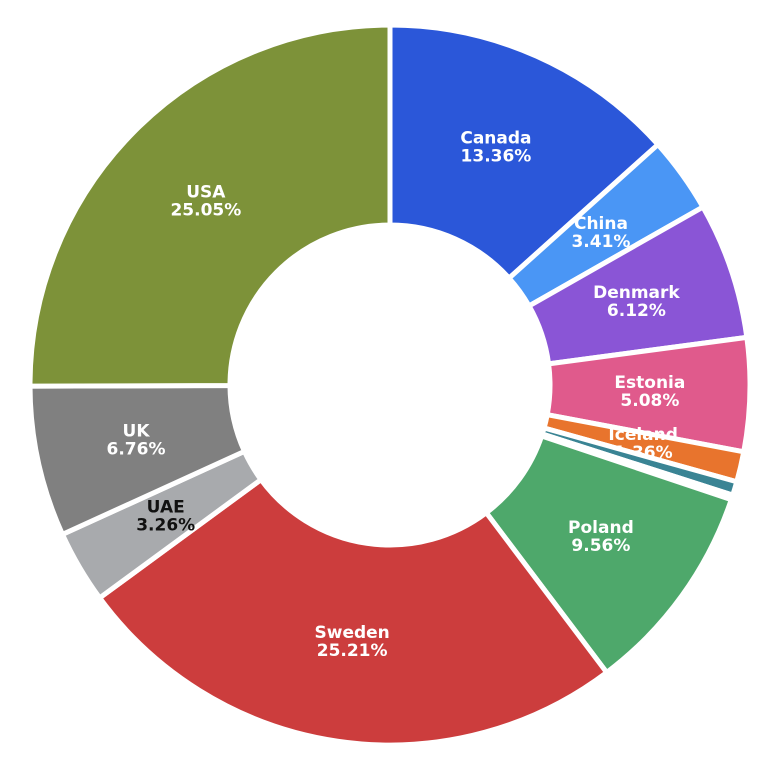 The image size is (780, 780). I want to click on slice-label: Sweden, so click(352, 633).